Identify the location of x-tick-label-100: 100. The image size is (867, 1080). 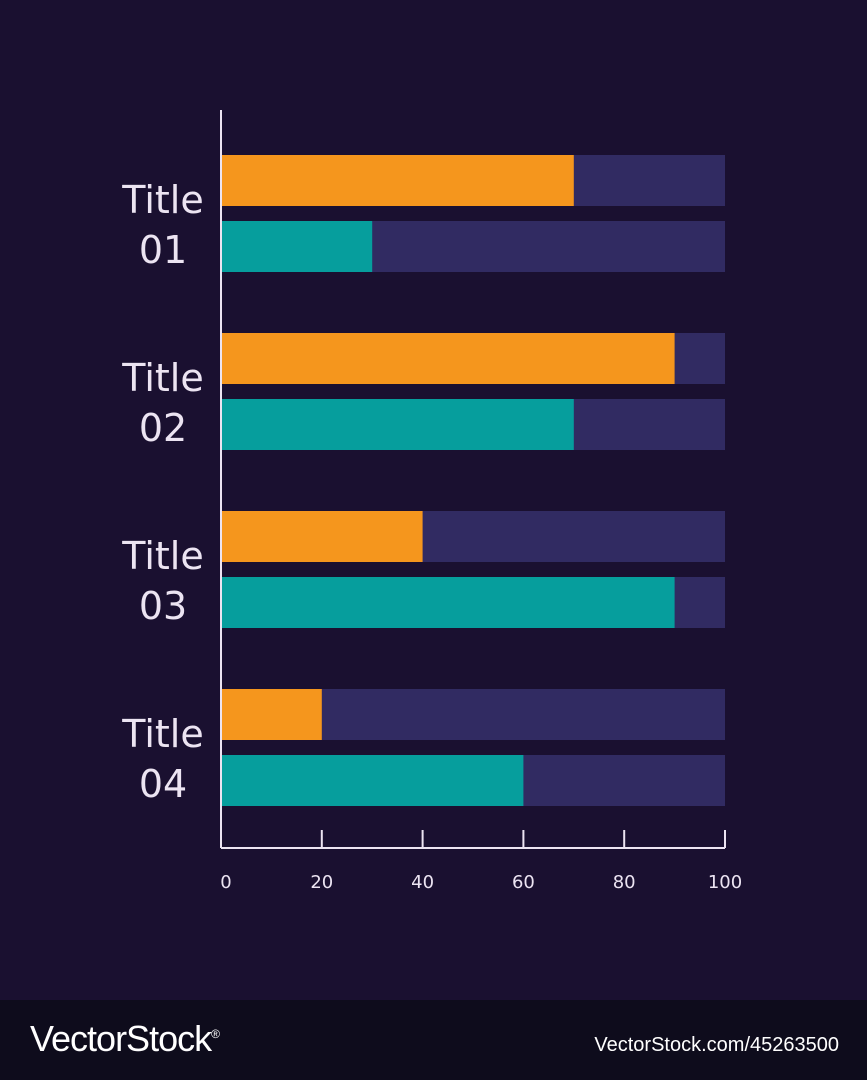
(725, 882).